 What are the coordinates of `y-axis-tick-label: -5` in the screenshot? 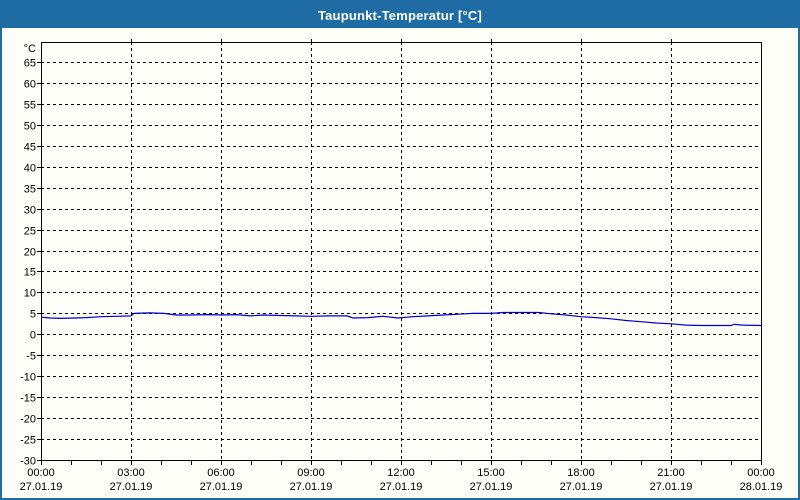 It's located at (31, 357).